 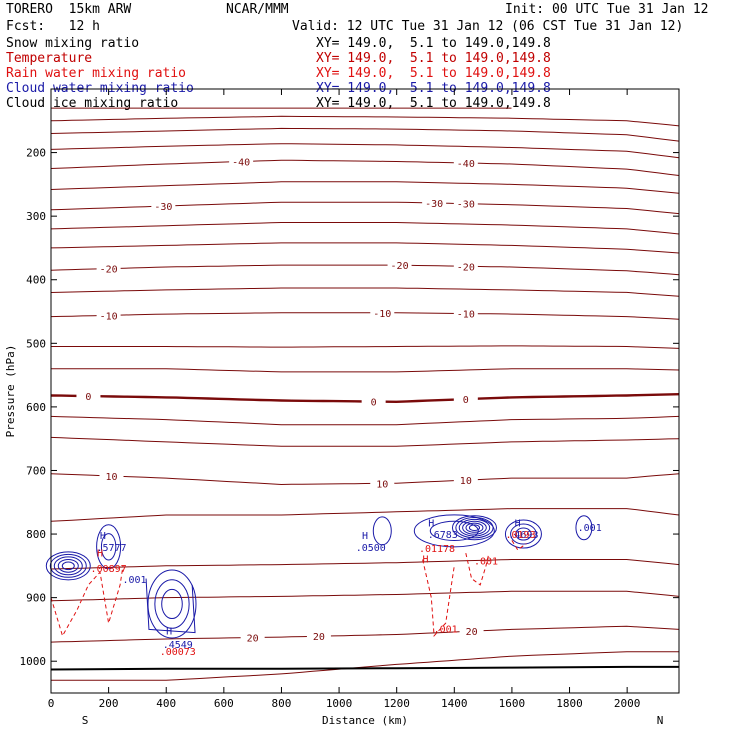 What do you see at coordinates (288, 589) in the screenshot?
I see `rain-water-contours` at bounding box center [288, 589].